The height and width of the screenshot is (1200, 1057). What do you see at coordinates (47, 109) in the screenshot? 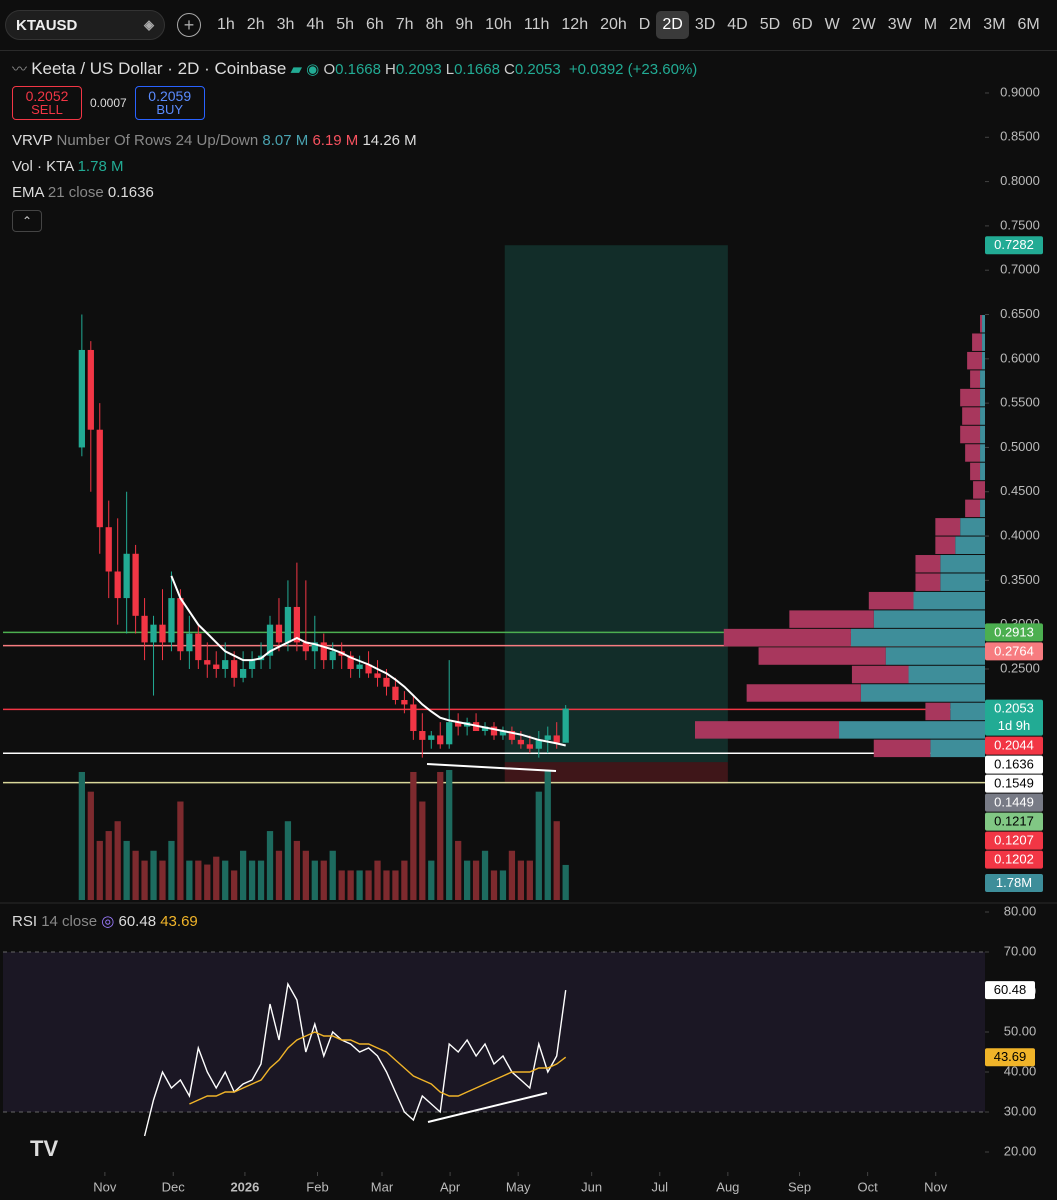
I see `sell-label: SELL` at bounding box center [47, 109].